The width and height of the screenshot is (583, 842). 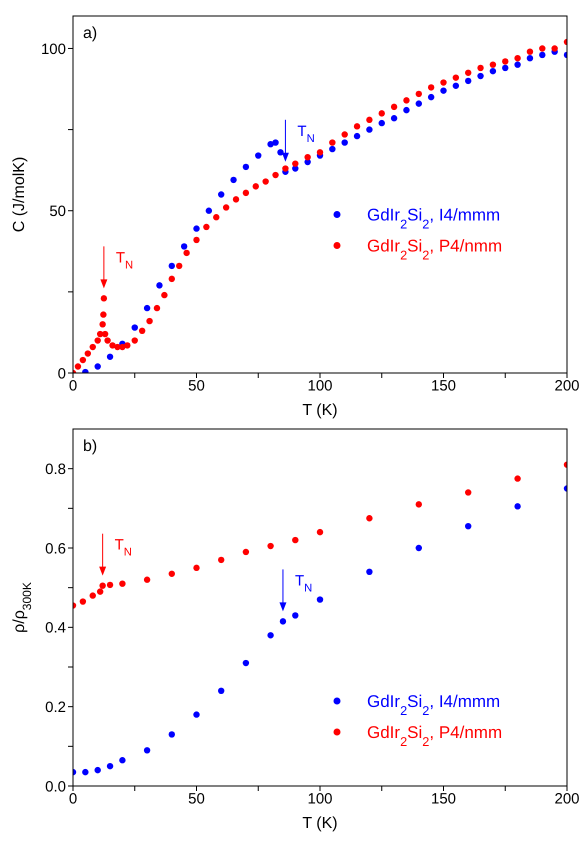 What do you see at coordinates (55, 787) in the screenshot?
I see `y-tick-label: 0.0` at bounding box center [55, 787].